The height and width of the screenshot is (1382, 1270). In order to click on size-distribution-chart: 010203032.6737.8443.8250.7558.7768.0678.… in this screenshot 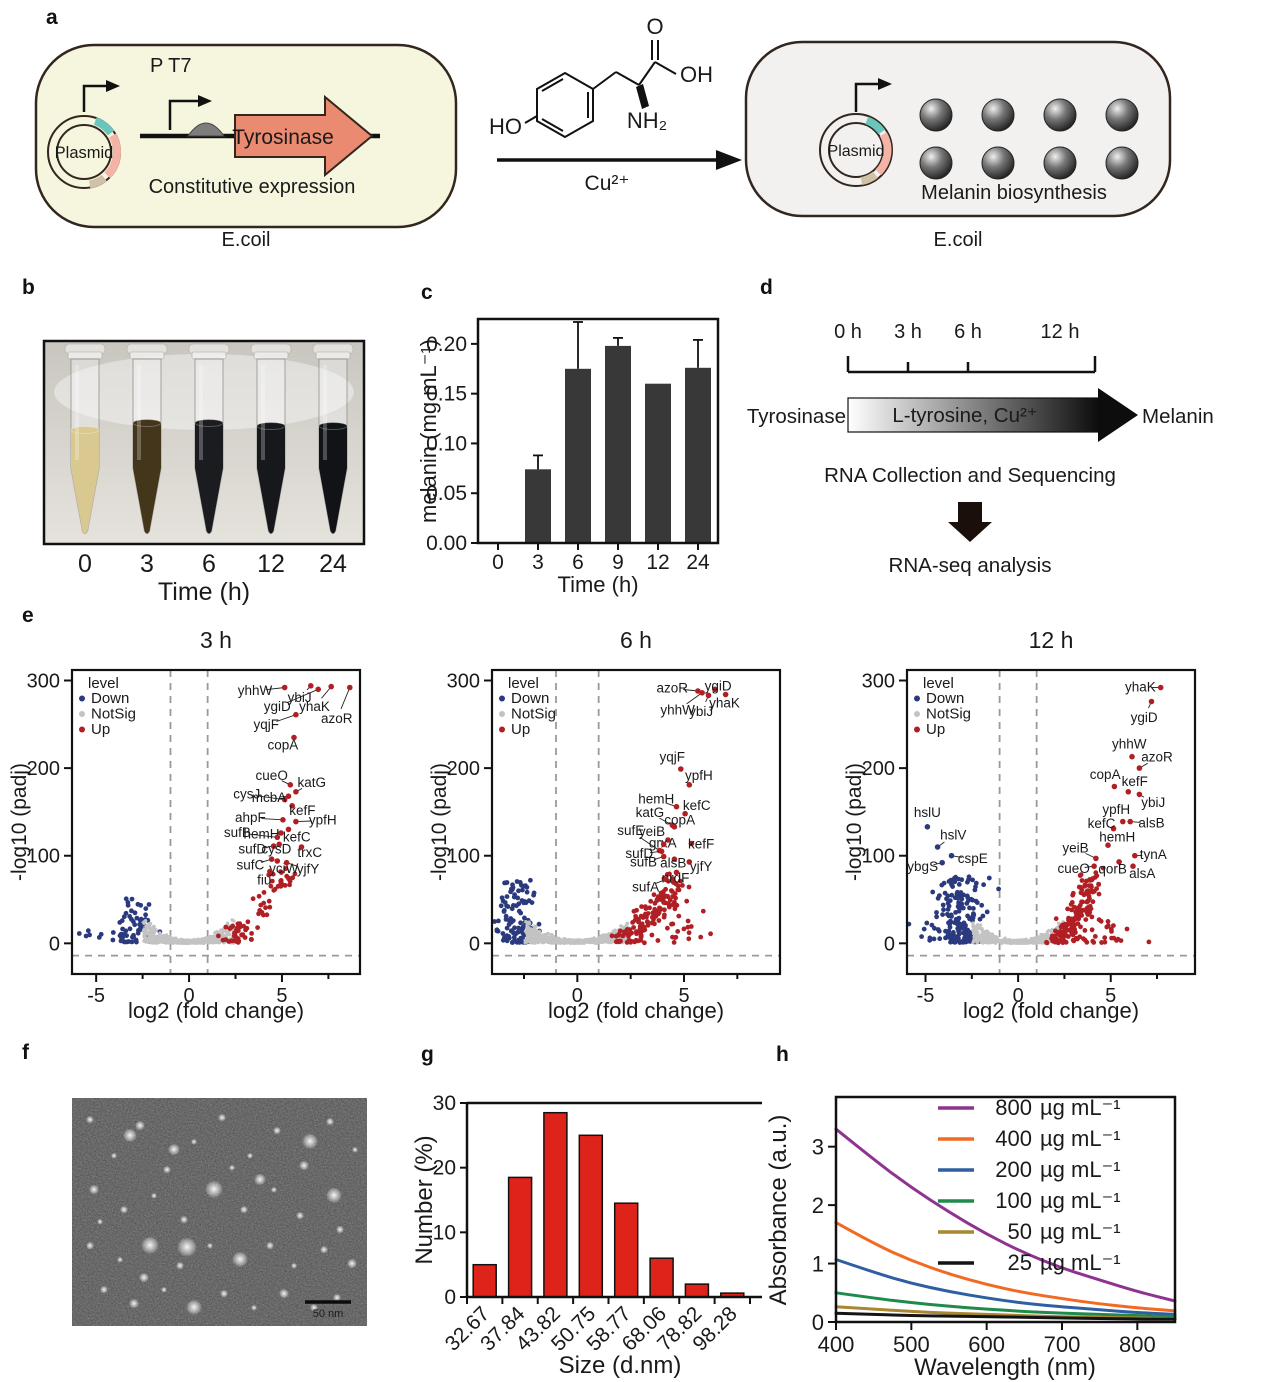, I will do `click(586, 1235)`.